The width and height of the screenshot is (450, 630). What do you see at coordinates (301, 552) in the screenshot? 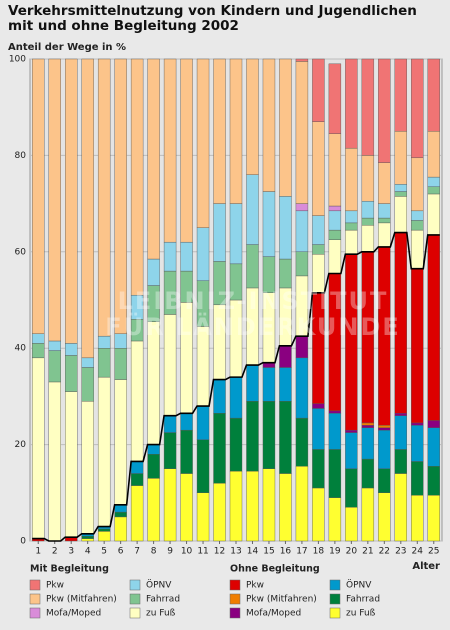
I see `x-tick-label: 17` at bounding box center [301, 552].